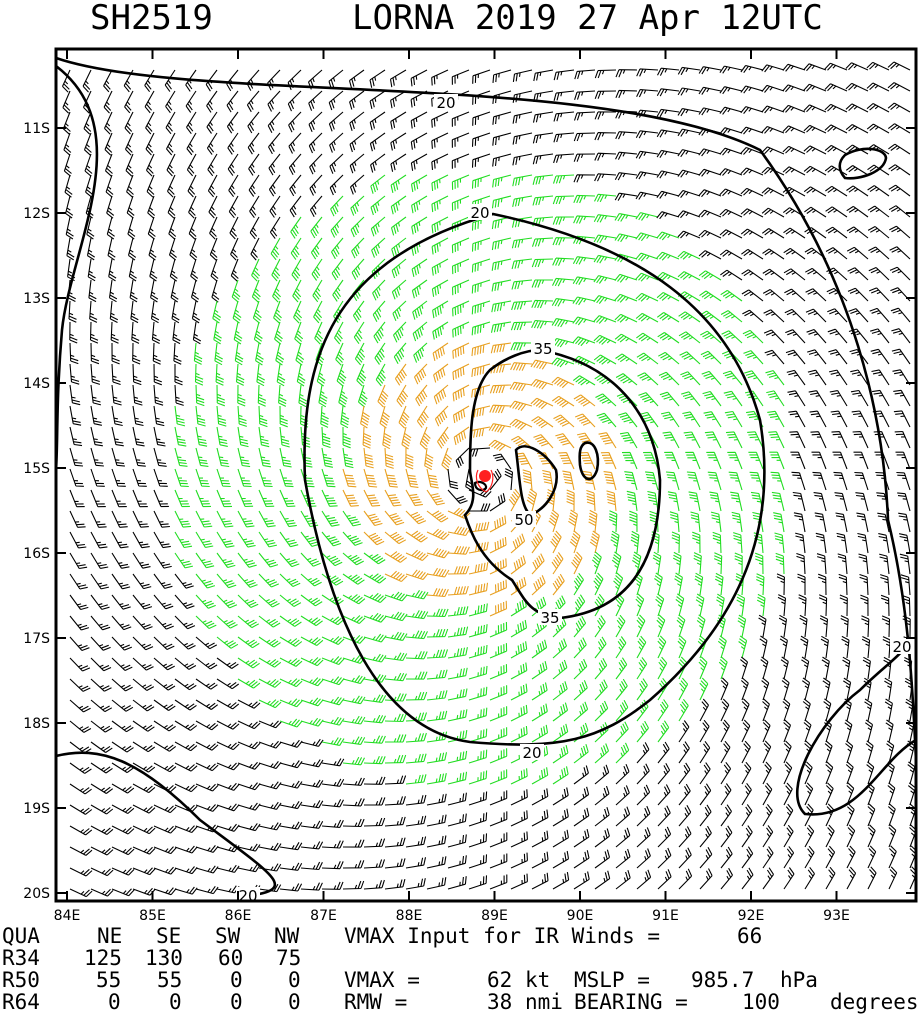  What do you see at coordinates (502, 936) in the screenshot?
I see `vmax-input-label: VMAX Input for IR Winds =` at bounding box center [502, 936].